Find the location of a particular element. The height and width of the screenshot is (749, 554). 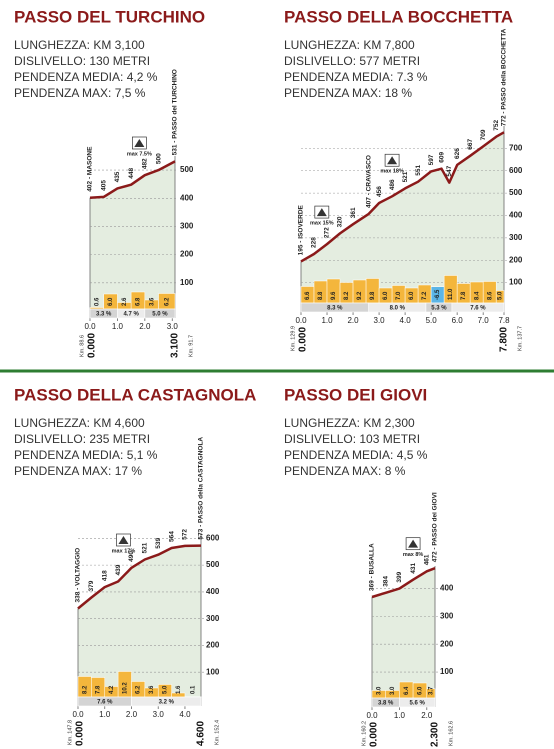

start-km: Km. 129.9 is located at coordinates (293, 338).